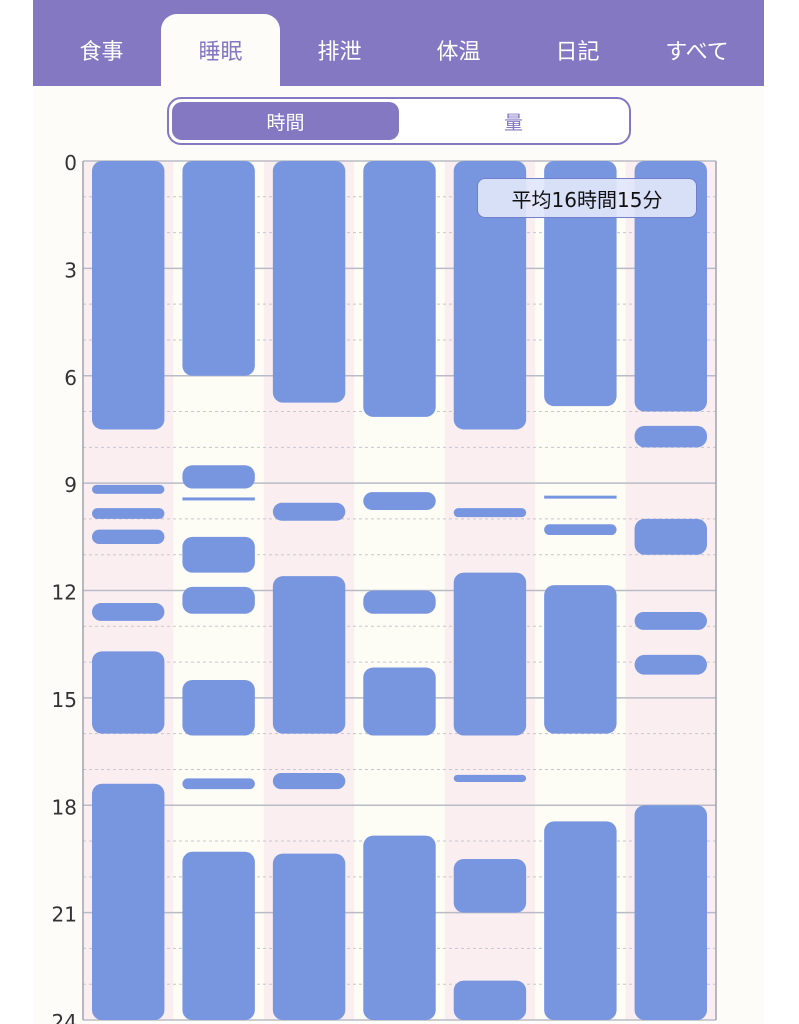  I want to click on y-tick-label: 15, so click(64, 700).